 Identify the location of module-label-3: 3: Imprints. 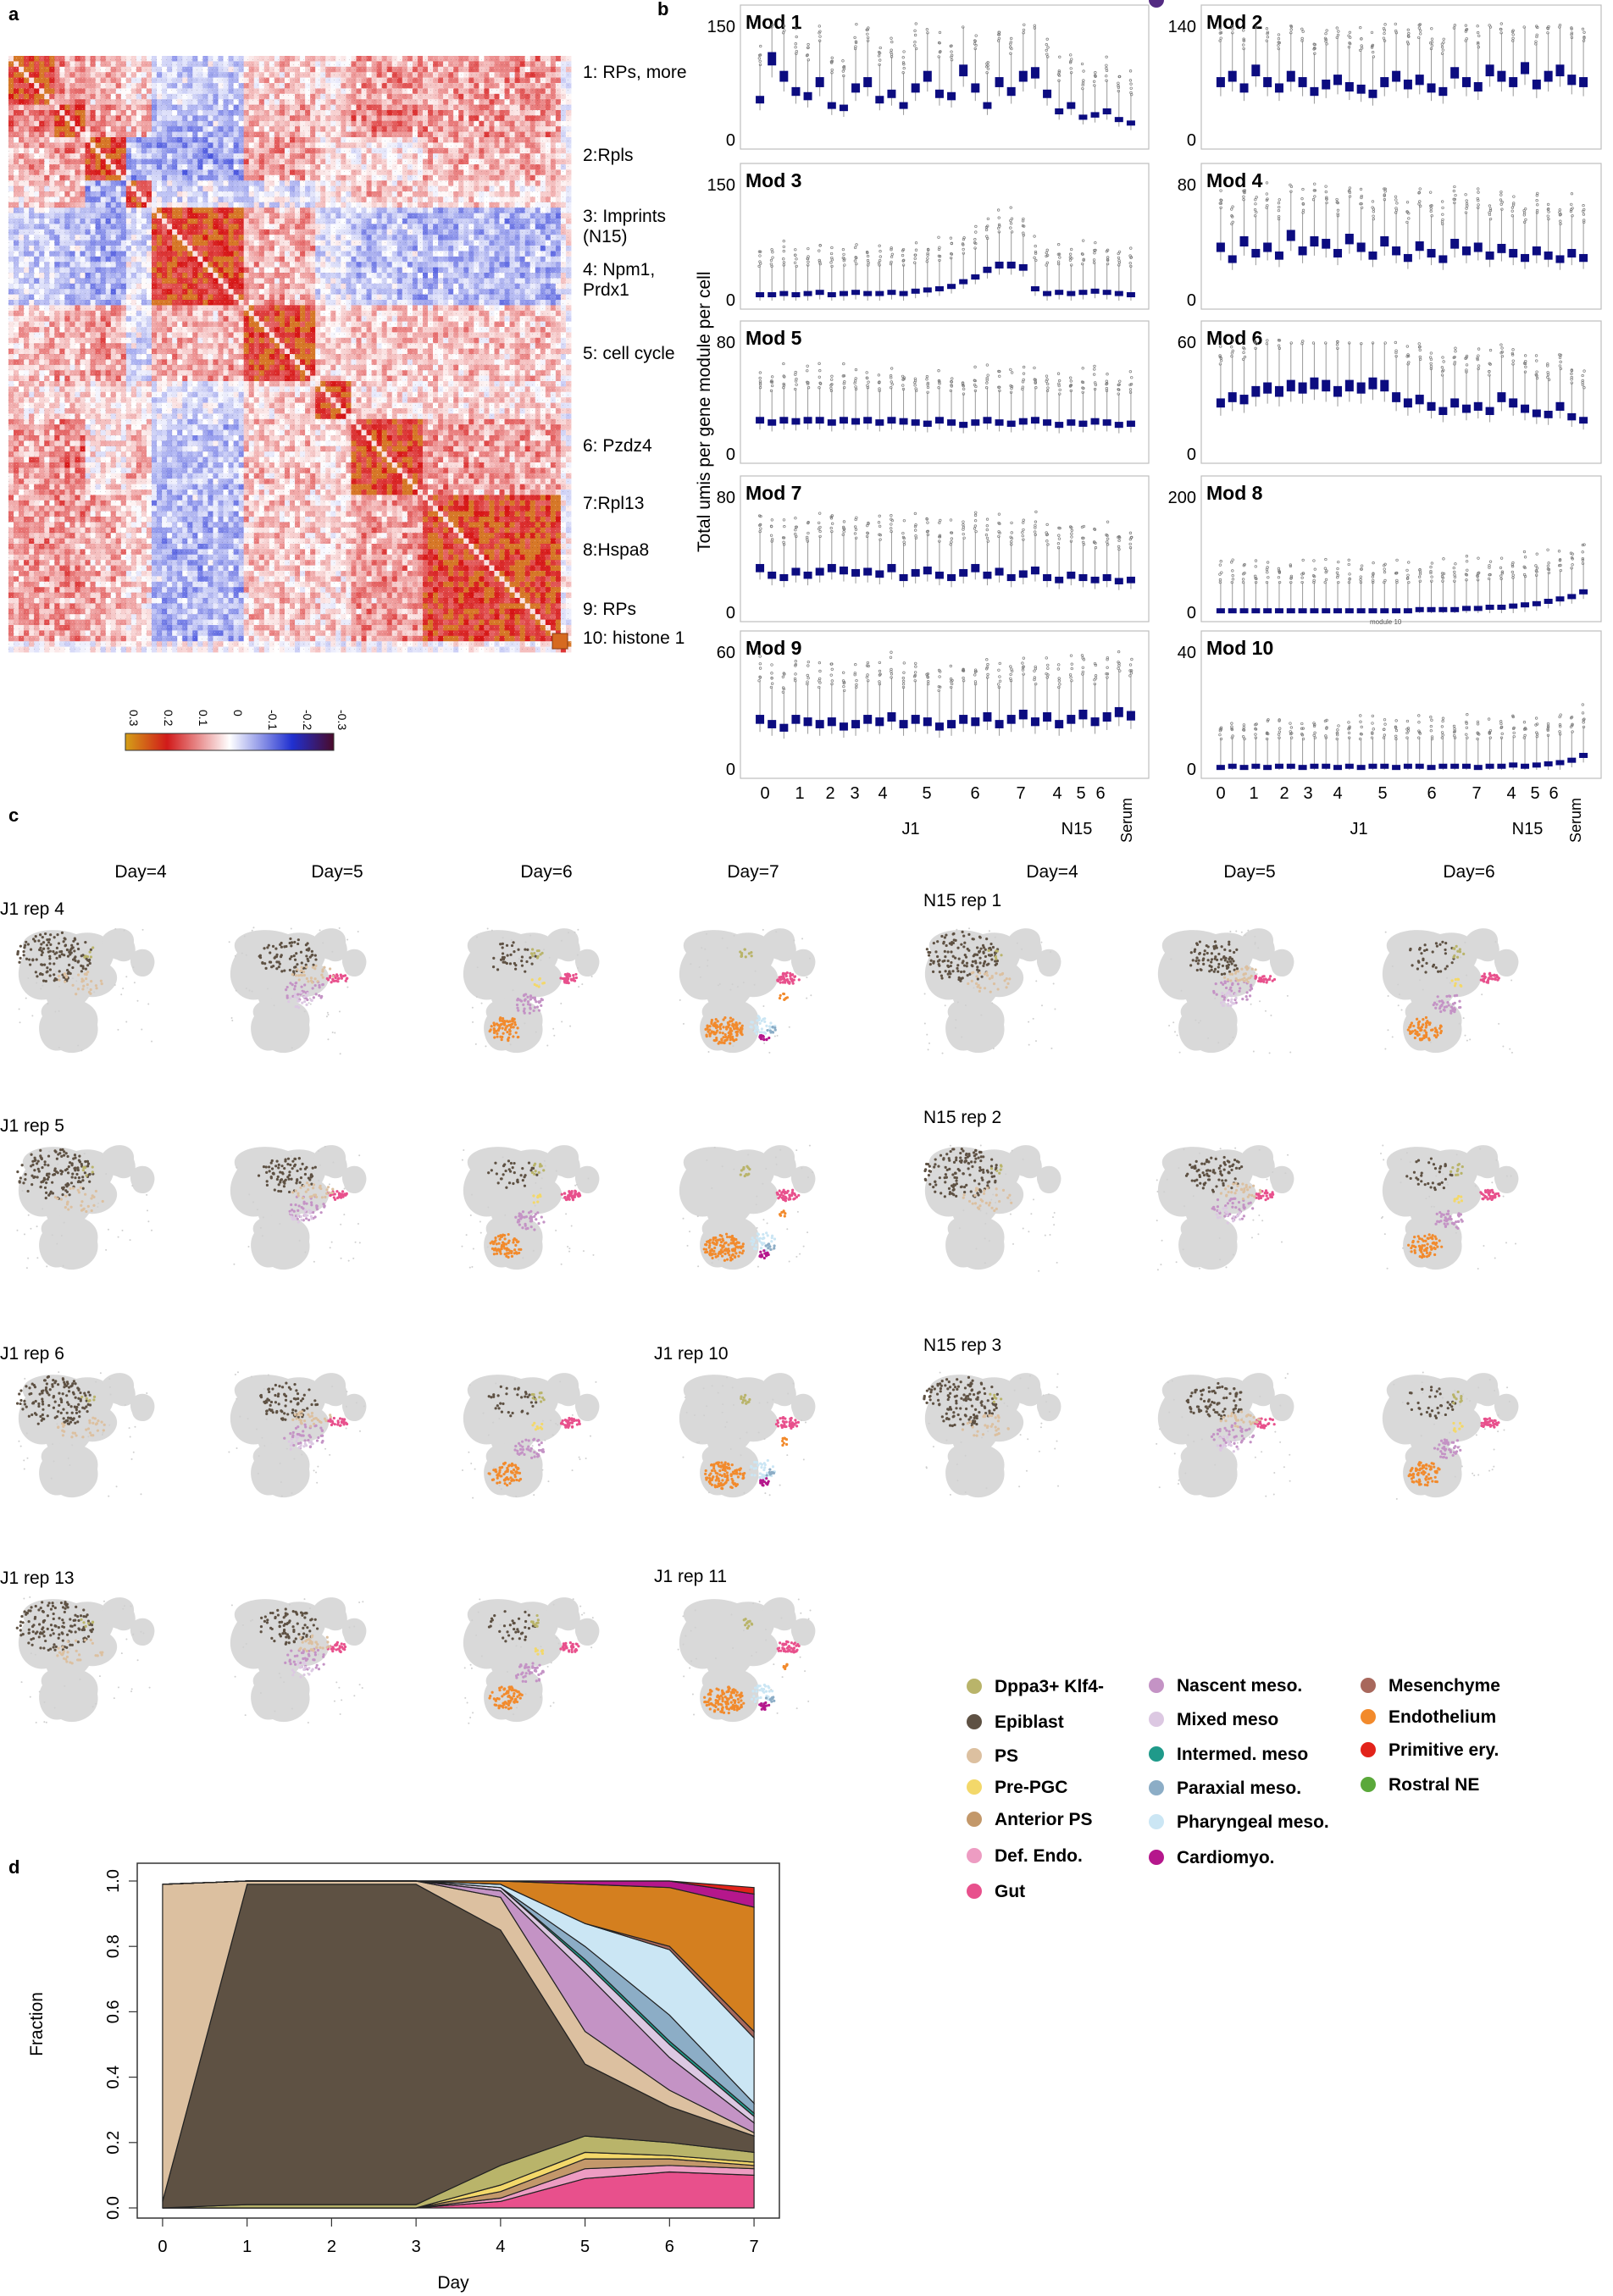
(624, 216).